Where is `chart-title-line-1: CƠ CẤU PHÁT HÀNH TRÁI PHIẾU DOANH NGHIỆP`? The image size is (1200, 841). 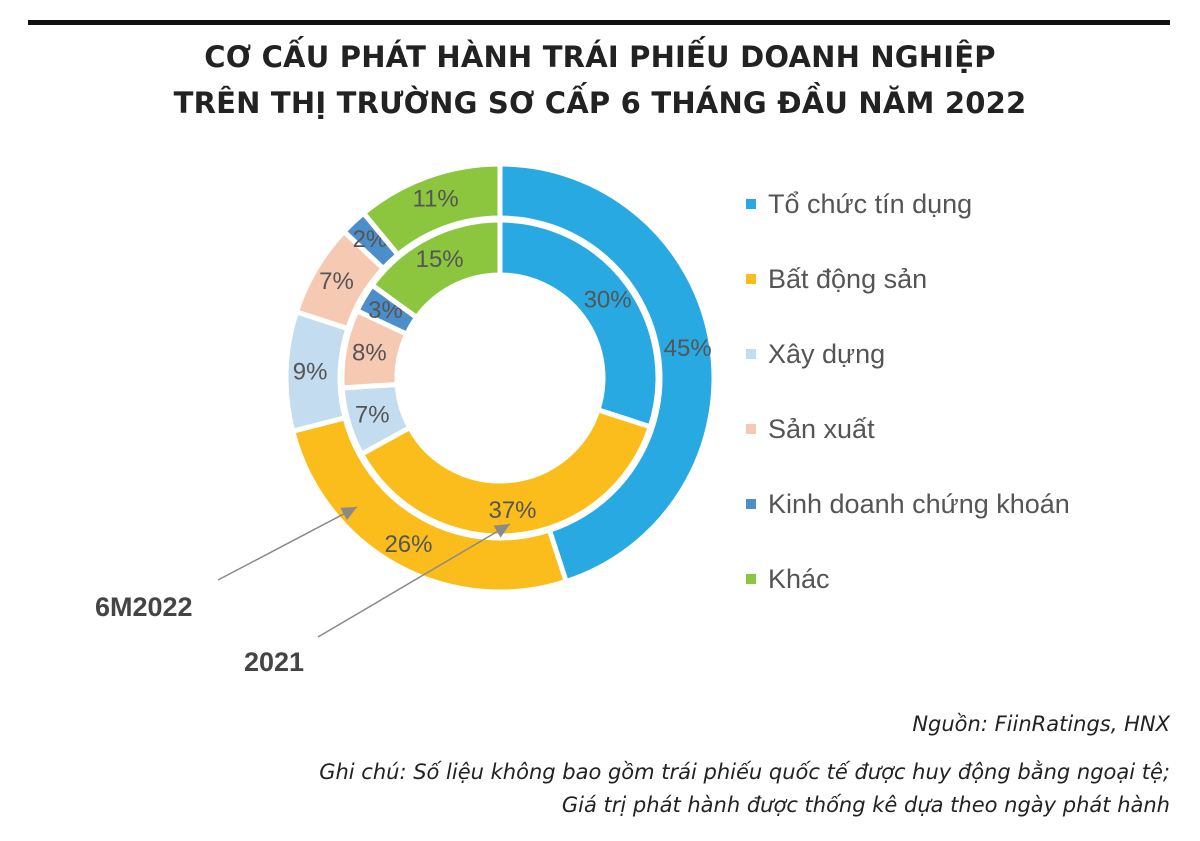
chart-title-line-1: CƠ CẤU PHÁT HÀNH TRÁI PHIẾU DOANH NGHIỆP is located at coordinates (600, 57).